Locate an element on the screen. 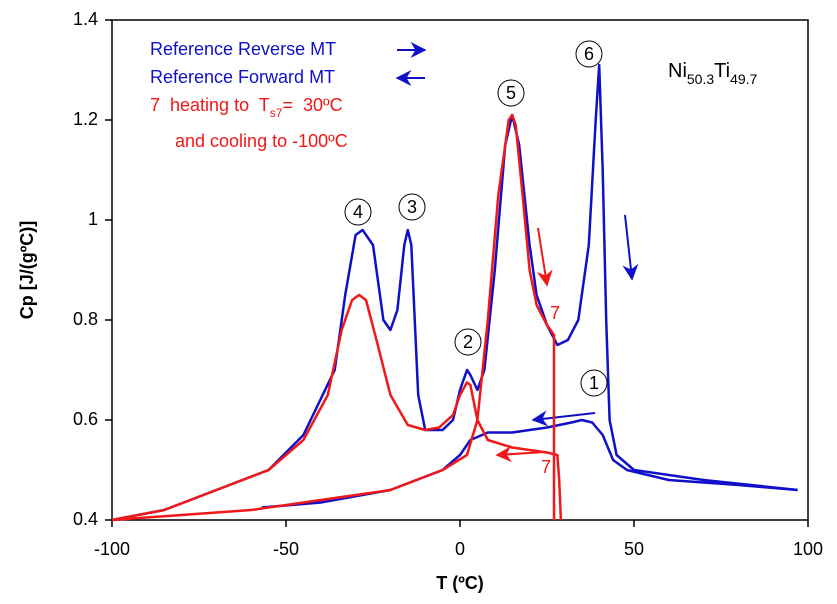  annotation: 6 is located at coordinates (589, 54).